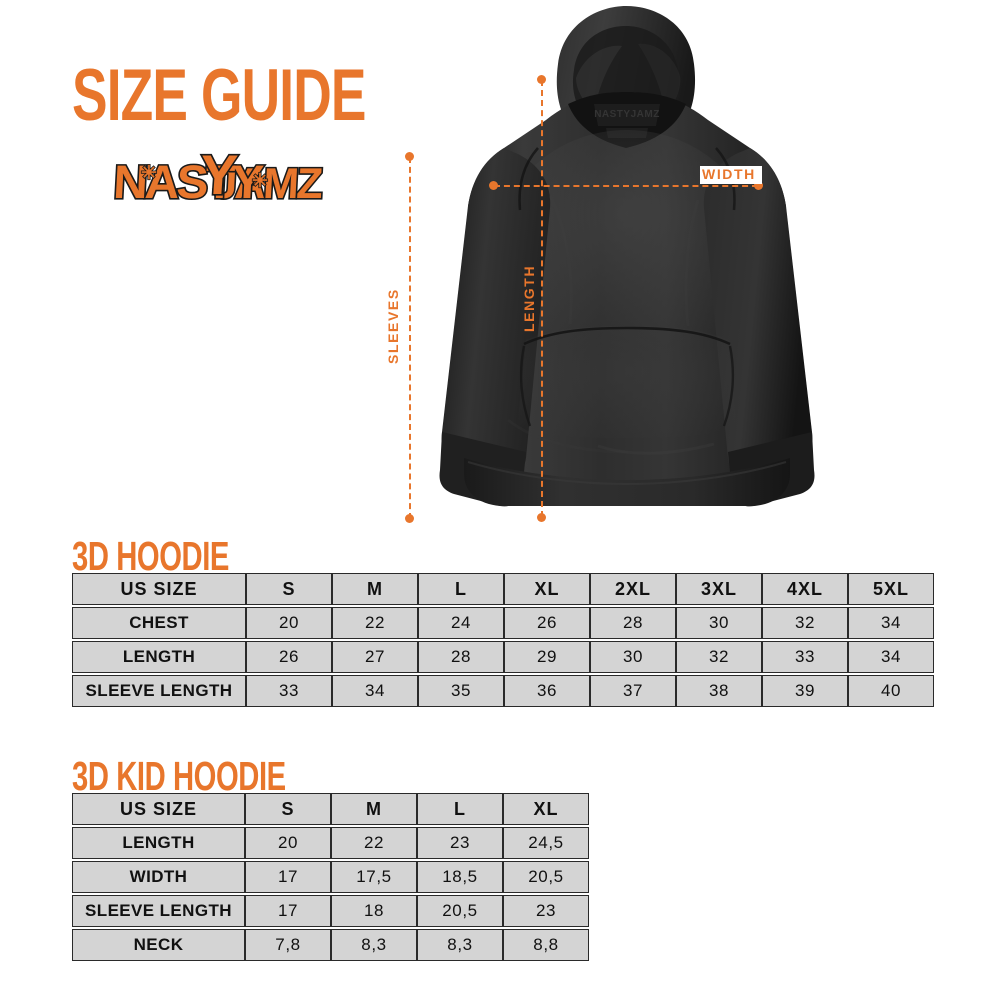  What do you see at coordinates (805, 589) in the screenshot?
I see `column-header-4xl: 4XL` at bounding box center [805, 589].